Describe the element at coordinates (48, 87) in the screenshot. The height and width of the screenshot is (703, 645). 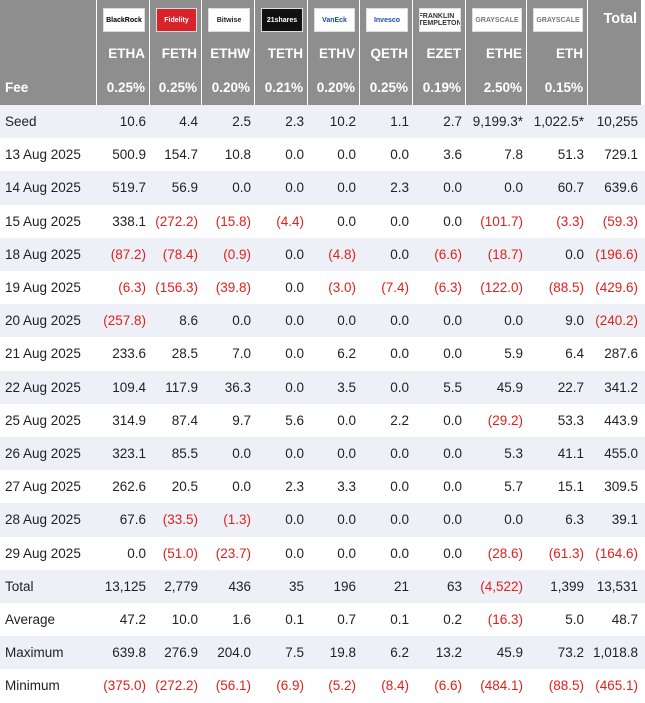
I see `fee-label: Fee` at that location.